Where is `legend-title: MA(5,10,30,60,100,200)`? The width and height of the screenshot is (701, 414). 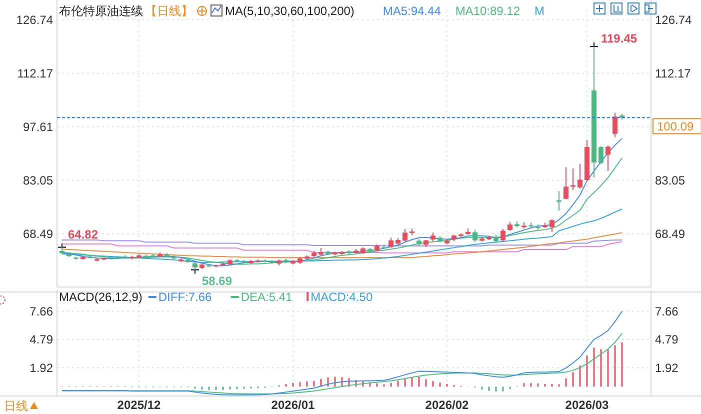
legend-title: MA(5,10,30,60,100,200) is located at coordinates (289, 11).